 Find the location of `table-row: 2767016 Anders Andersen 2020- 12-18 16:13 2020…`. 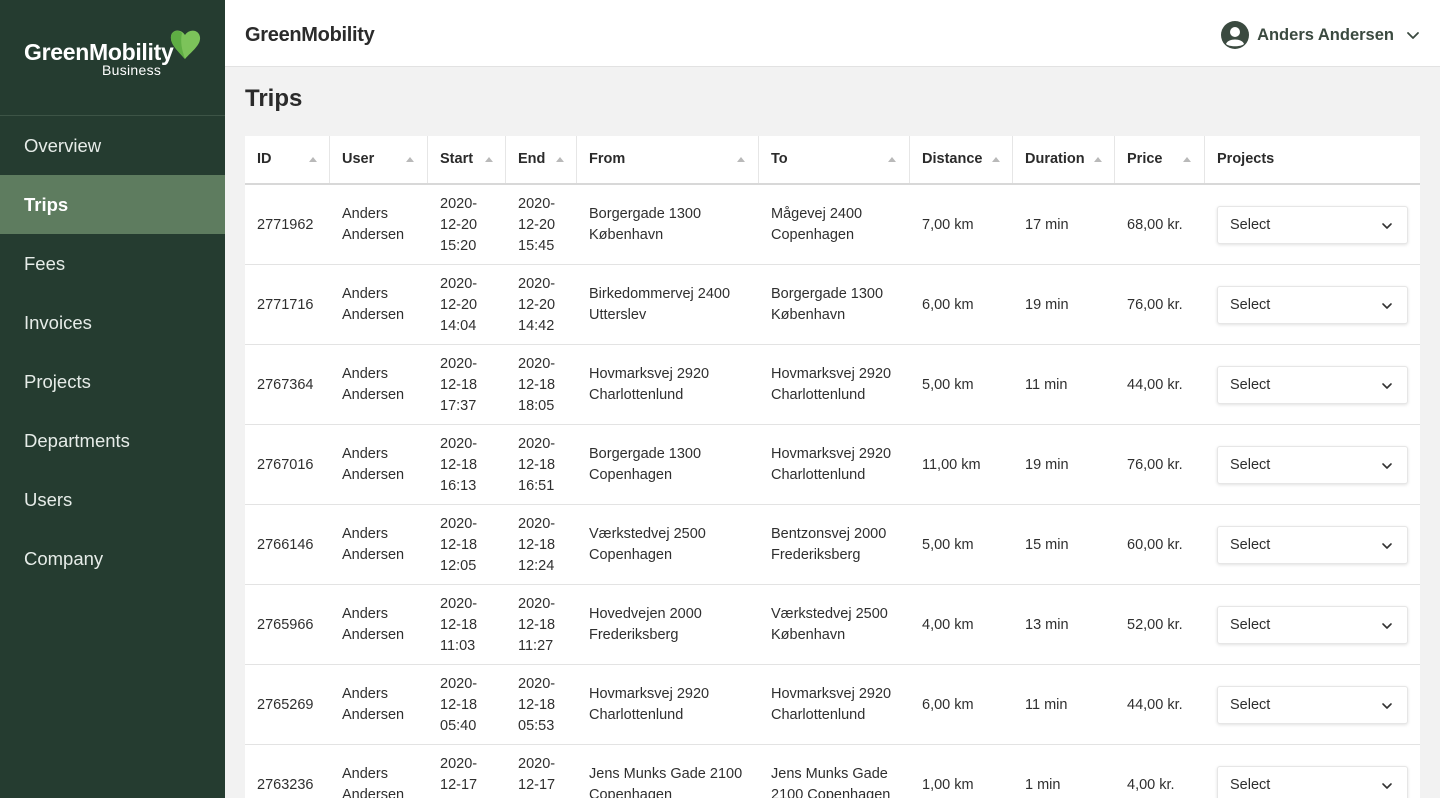

table-row: 2767016 Anders Andersen 2020- 12-18 16:13 2020… is located at coordinates (832, 465).